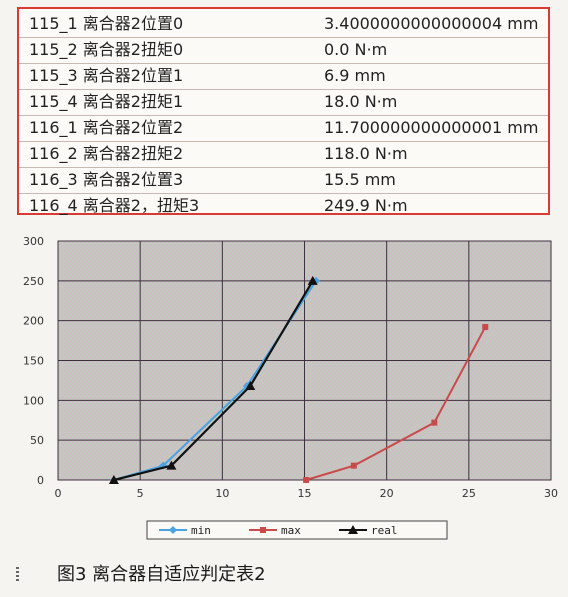 This screenshot has width=568, height=597. I want to click on table-row: 115_3 离合器2位置1 6.9 mm, so click(283, 76).